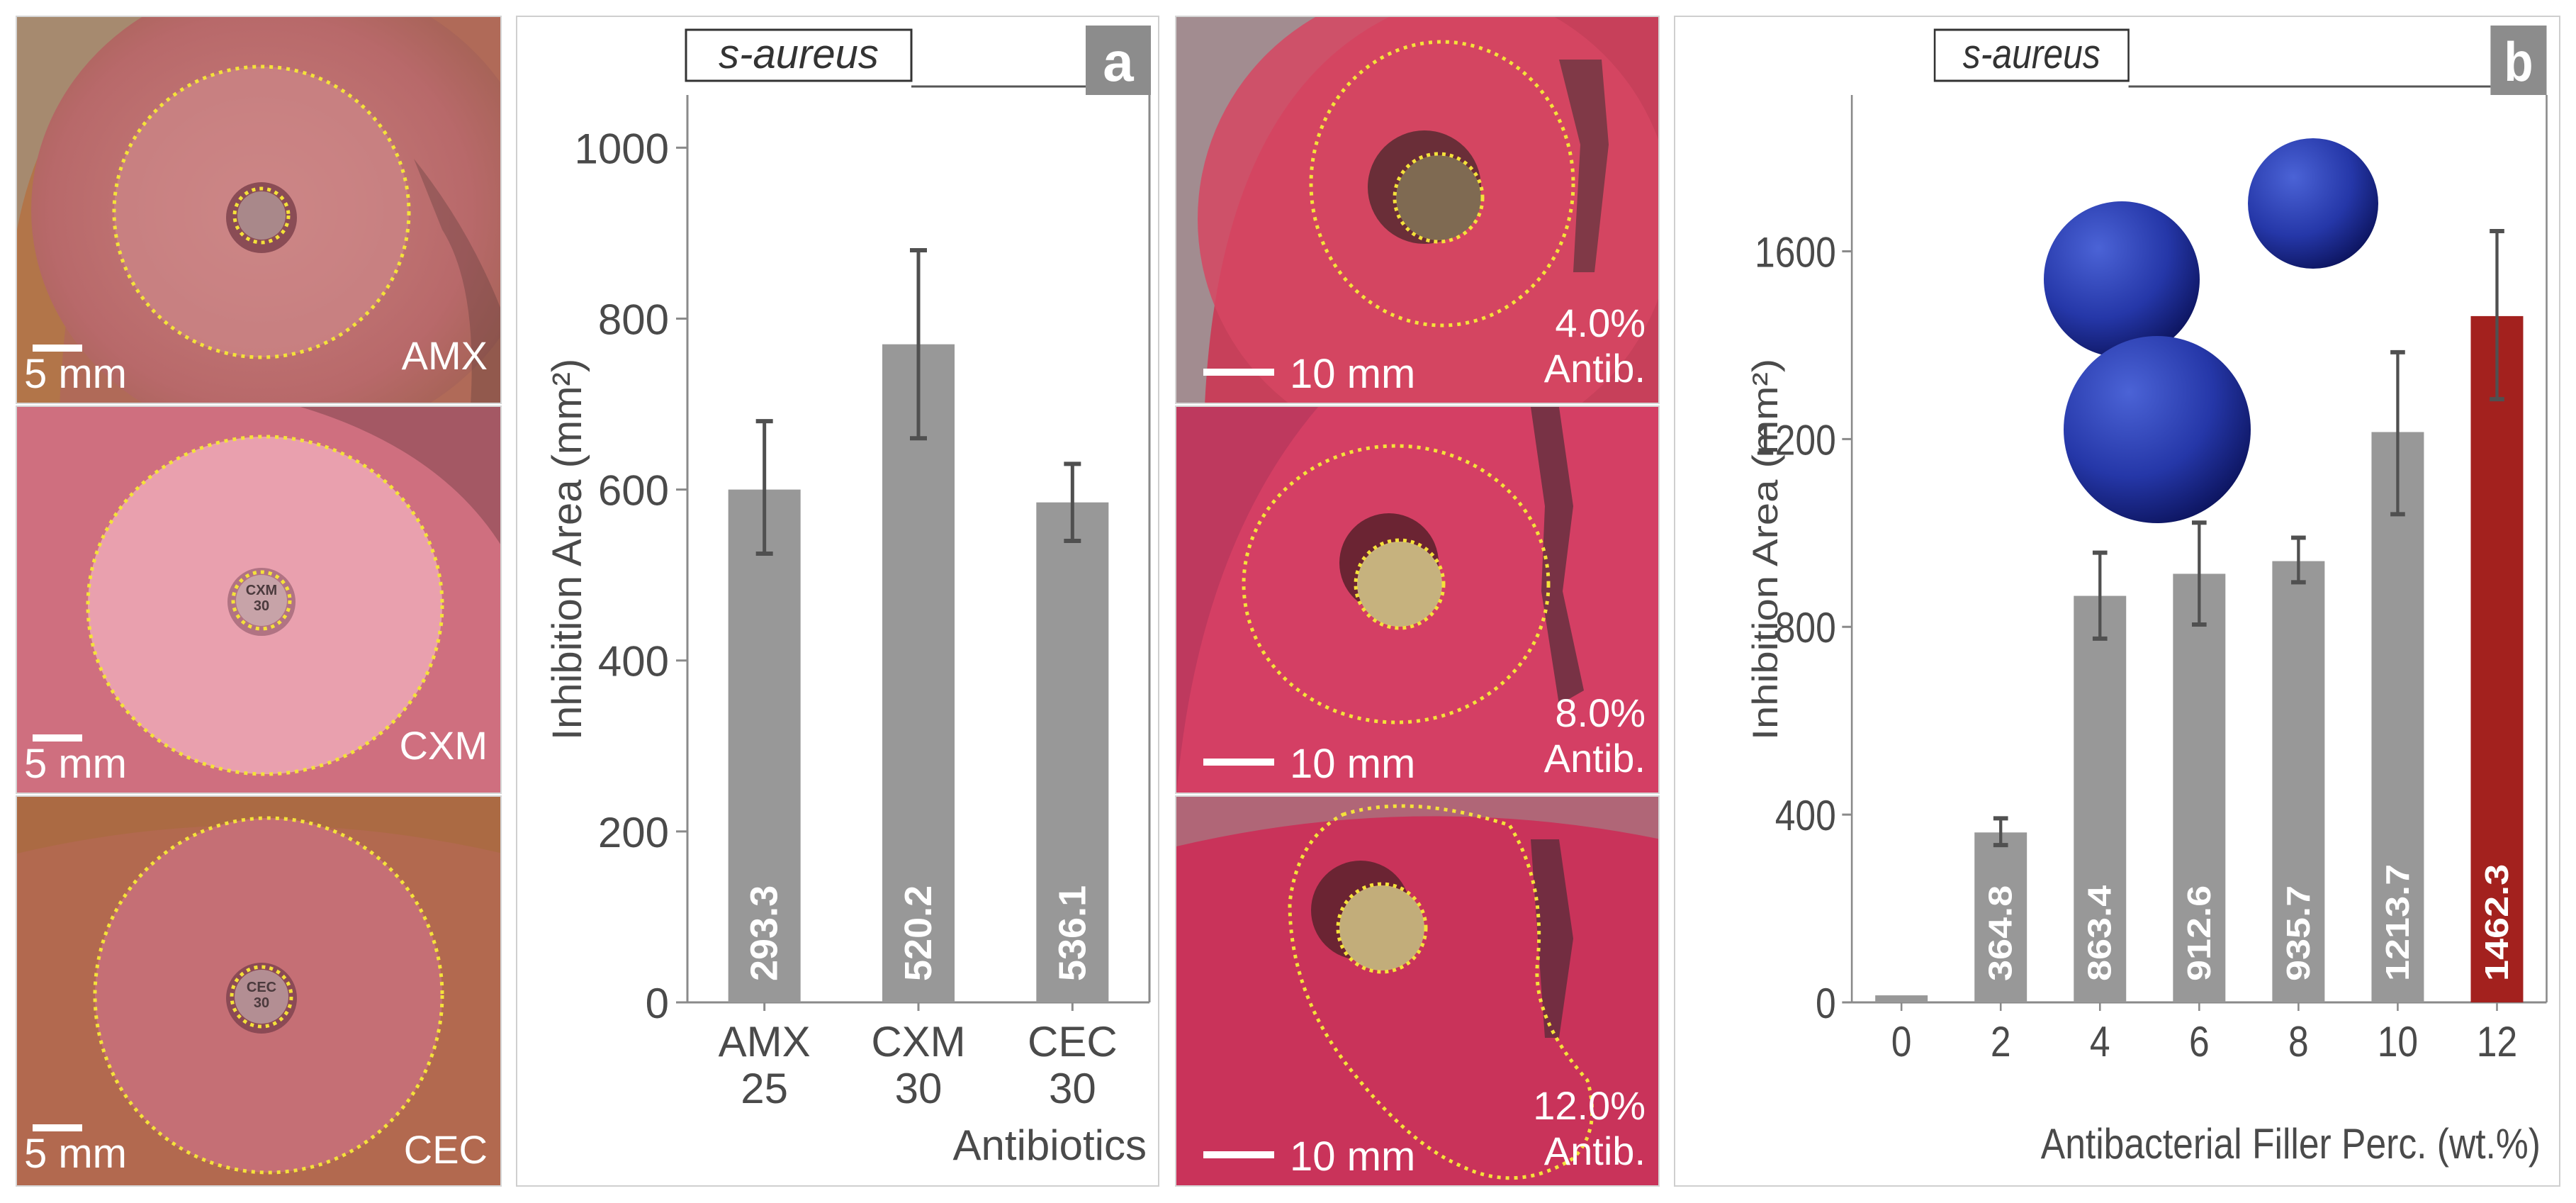  What do you see at coordinates (446, 1149) in the screenshot?
I see `antibiotic-label-cec: CEC` at bounding box center [446, 1149].